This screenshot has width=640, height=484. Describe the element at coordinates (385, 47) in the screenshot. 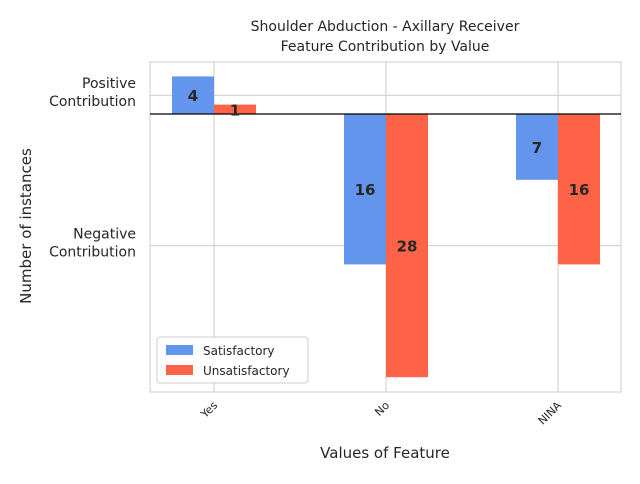

I see `chart-title-line-2: Feature Contribution by Value` at that location.